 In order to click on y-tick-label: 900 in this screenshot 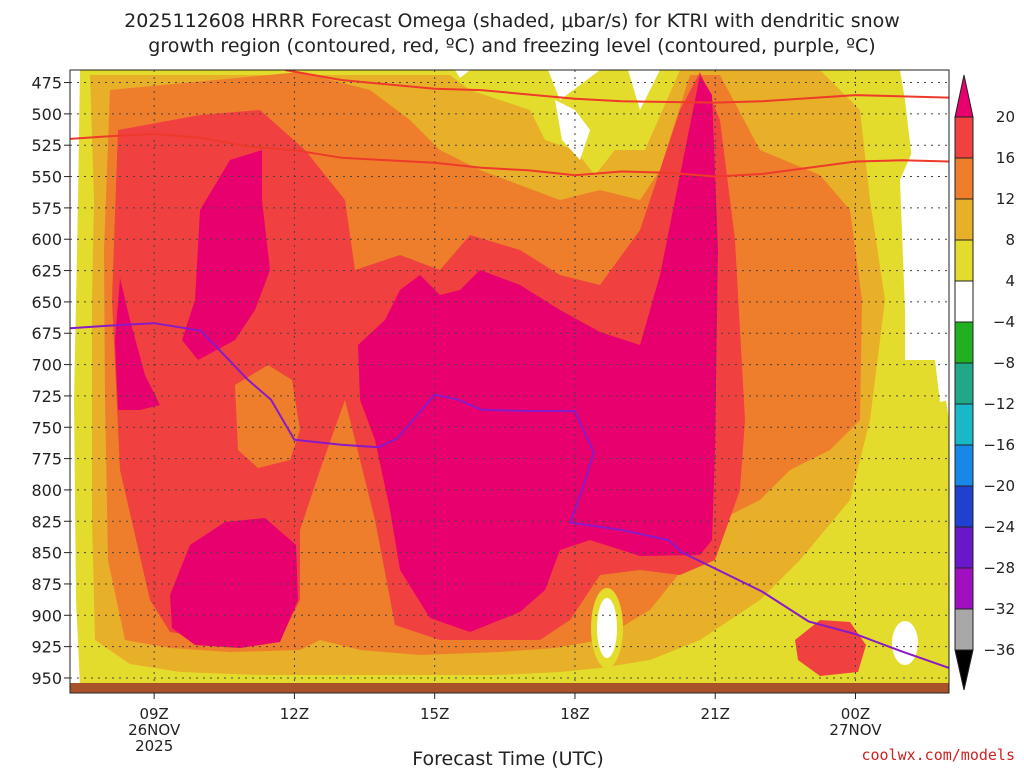, I will do `click(46, 615)`.